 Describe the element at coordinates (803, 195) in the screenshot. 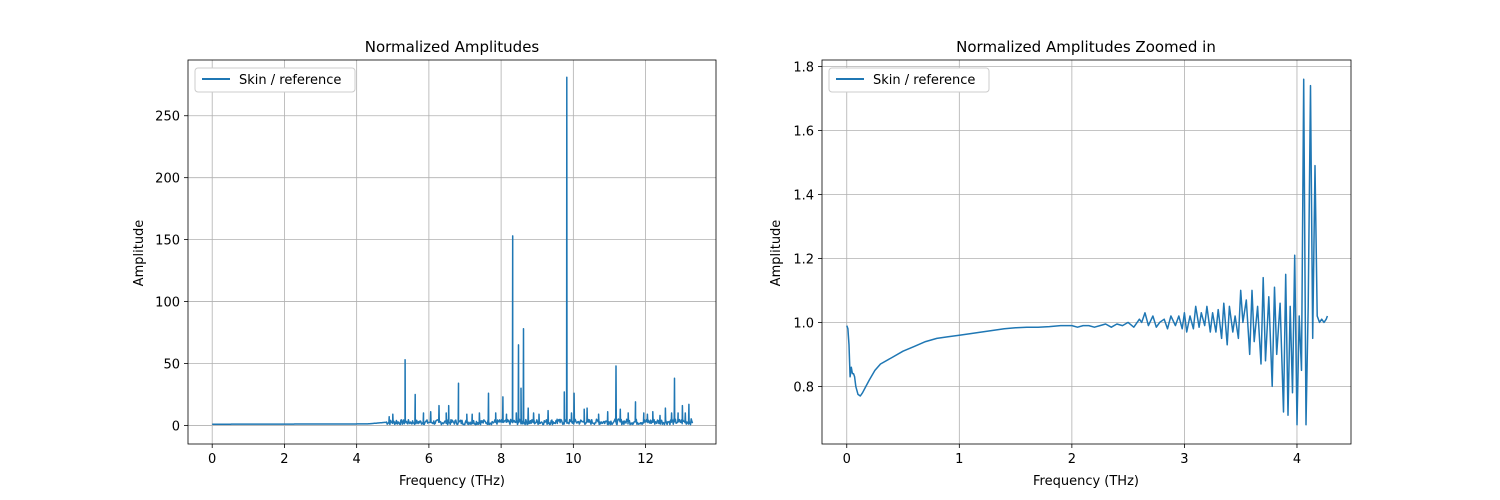

I see `y-tick-label: 1.4` at that location.